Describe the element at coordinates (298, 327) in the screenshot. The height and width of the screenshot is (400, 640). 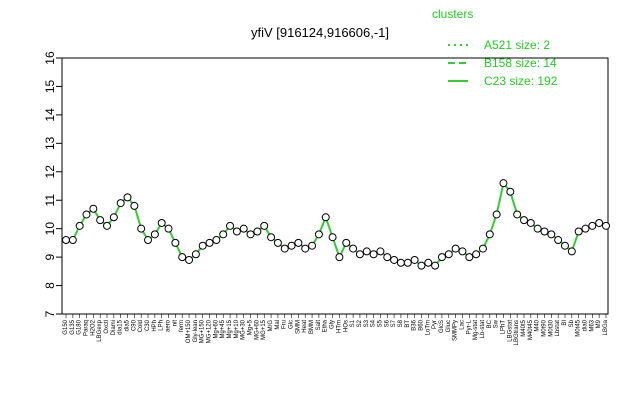
I see `x-tick-label: SMM` at that location.